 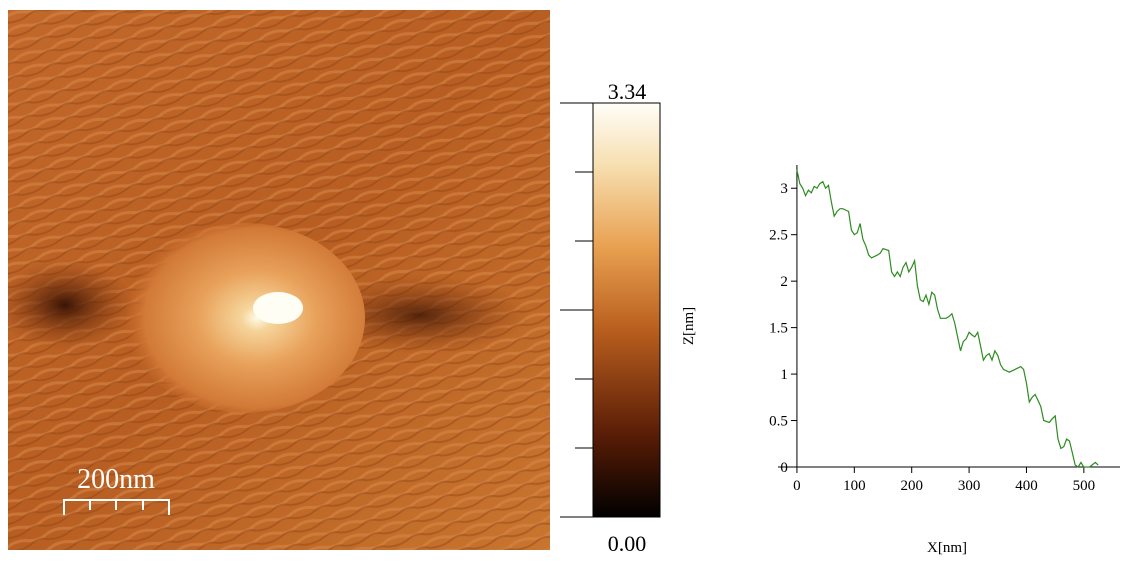 What do you see at coordinates (116, 479) in the screenshot?
I see `scale-bar-label: 200nm` at bounding box center [116, 479].